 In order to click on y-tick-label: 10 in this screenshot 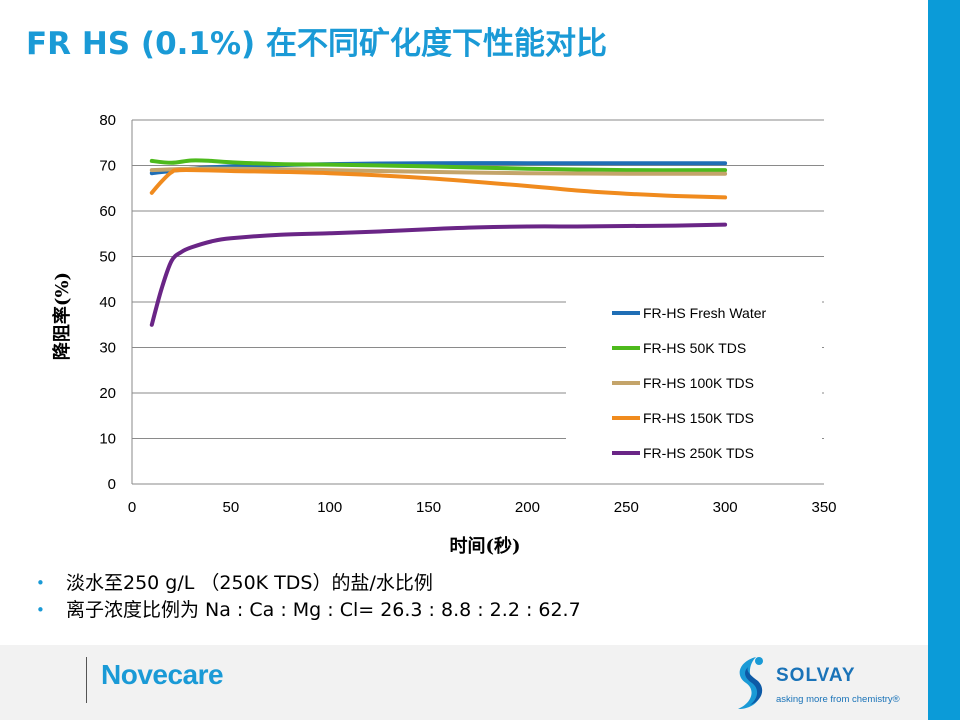, I will do `click(107, 439)`.